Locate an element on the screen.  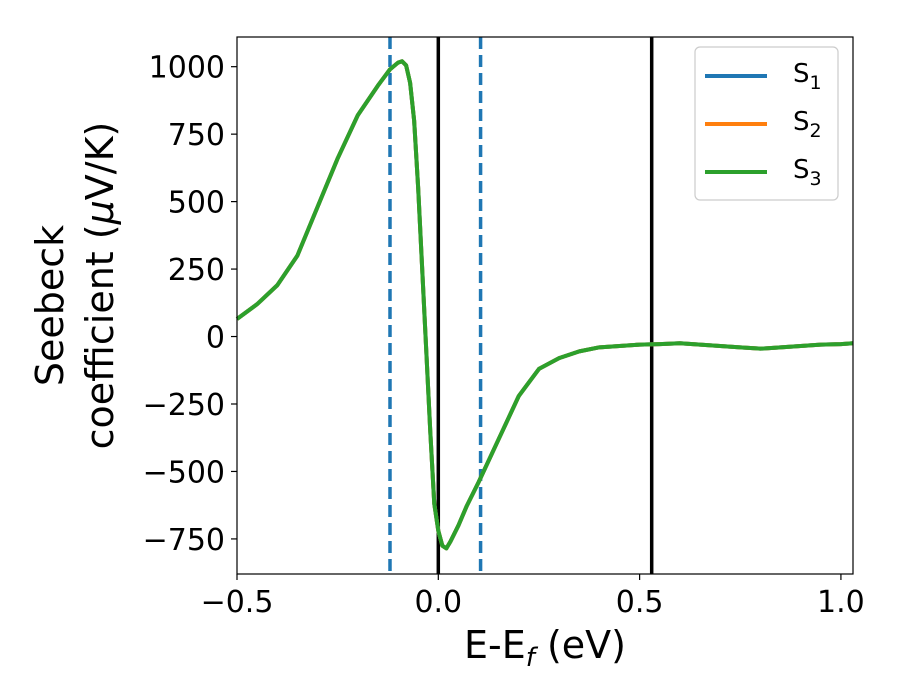
y-tick-label: −500 is located at coordinates (184, 472).